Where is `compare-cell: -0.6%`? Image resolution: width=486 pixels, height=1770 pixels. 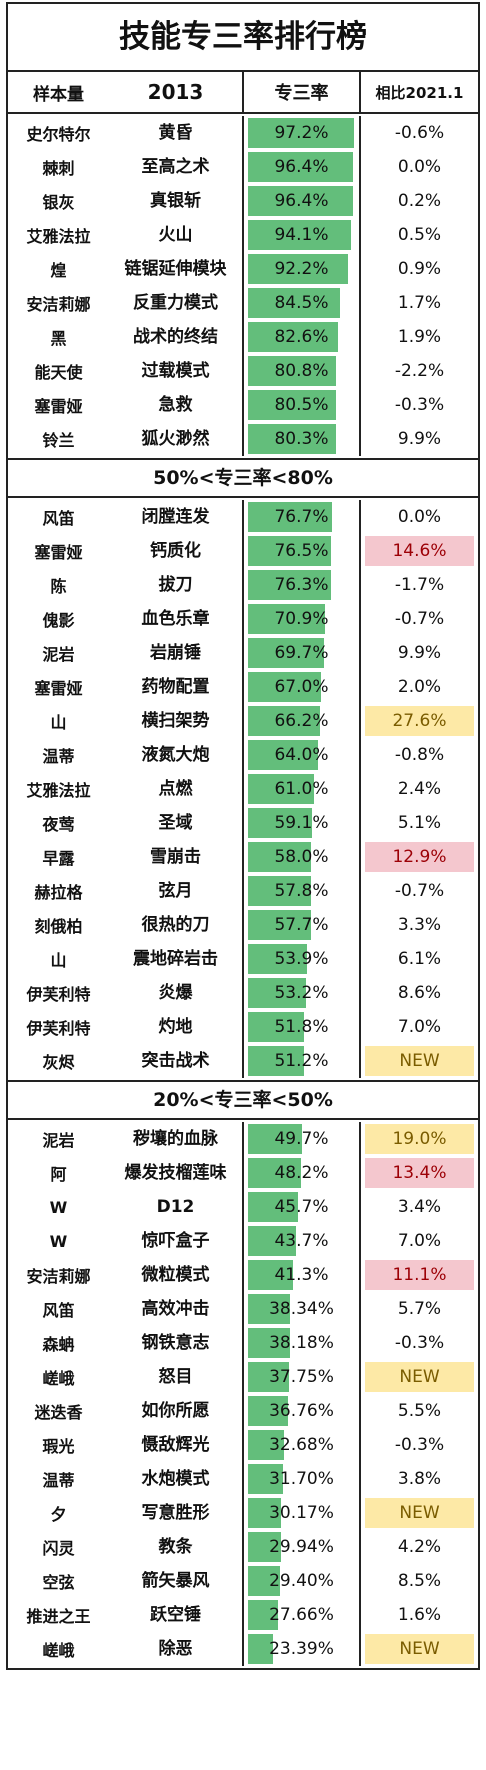
compare-cell: -0.6% is located at coordinates (419, 133).